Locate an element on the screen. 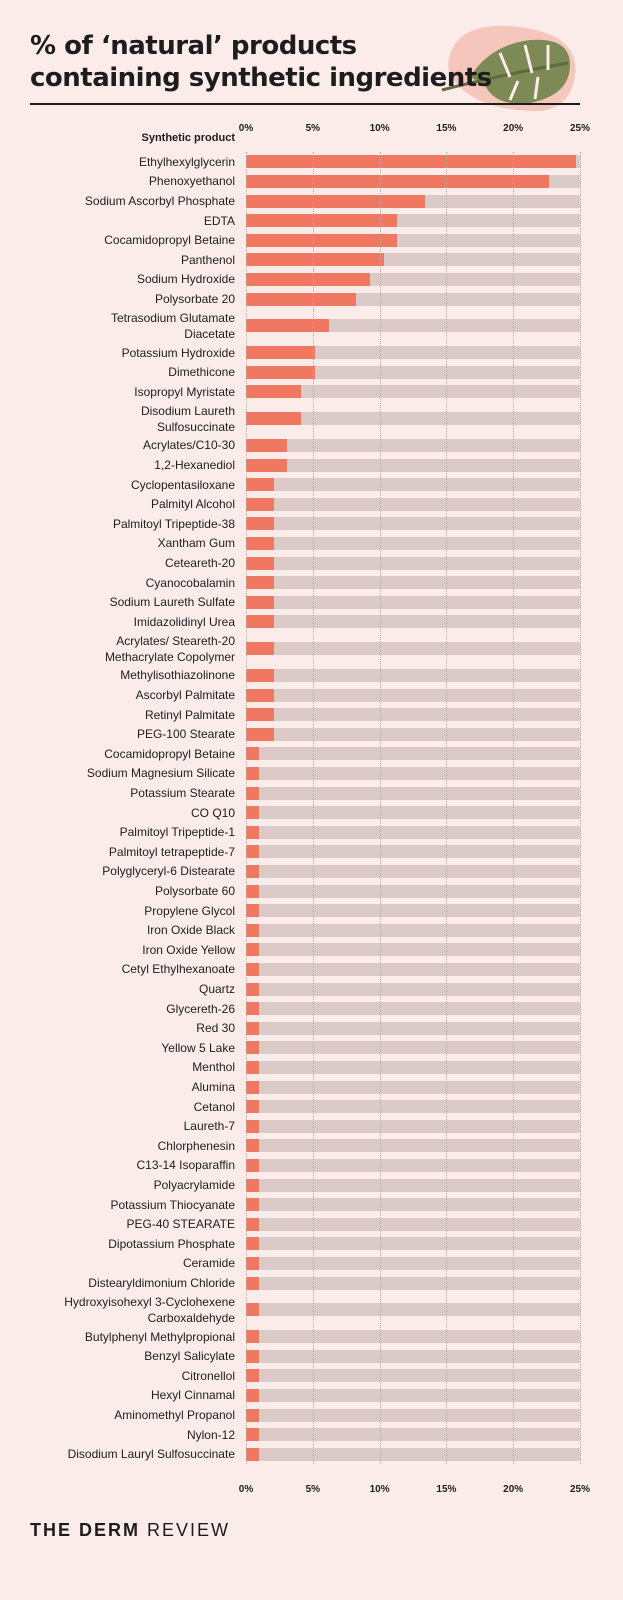 This screenshot has height=1600, width=623. category-label: Chlorphenesin is located at coordinates (196, 1145).